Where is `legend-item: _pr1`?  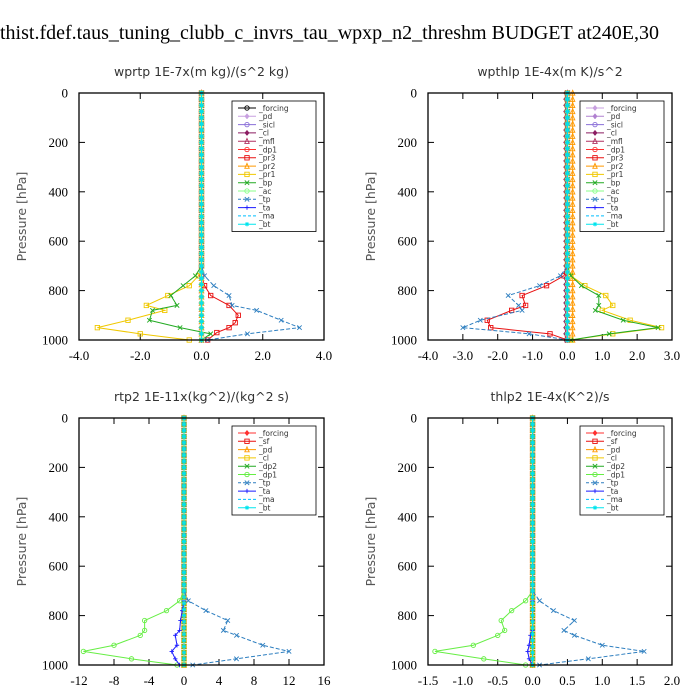 legend-item: _pr1 is located at coordinates (257, 174).